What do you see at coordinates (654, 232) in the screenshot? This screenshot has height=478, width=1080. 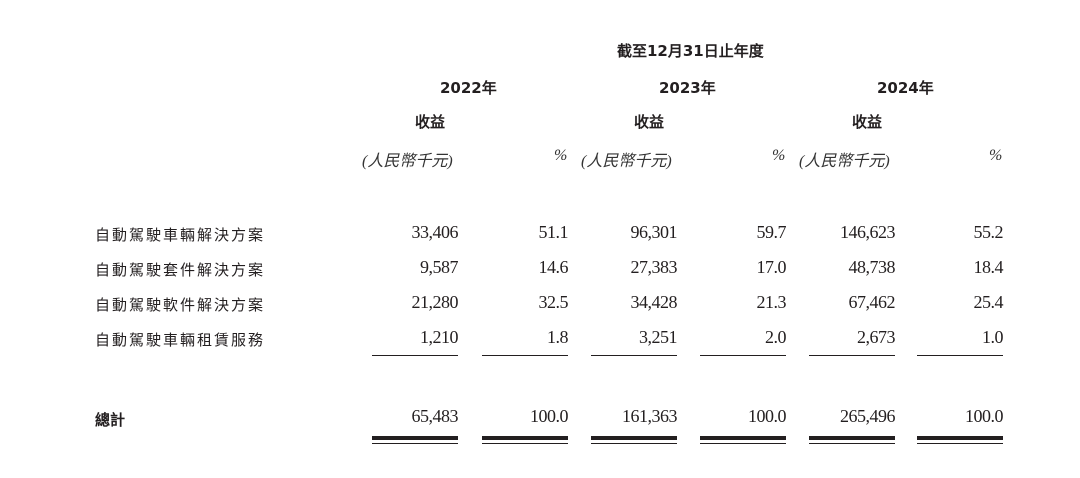 I see `cell-value: 96,301` at bounding box center [654, 232].